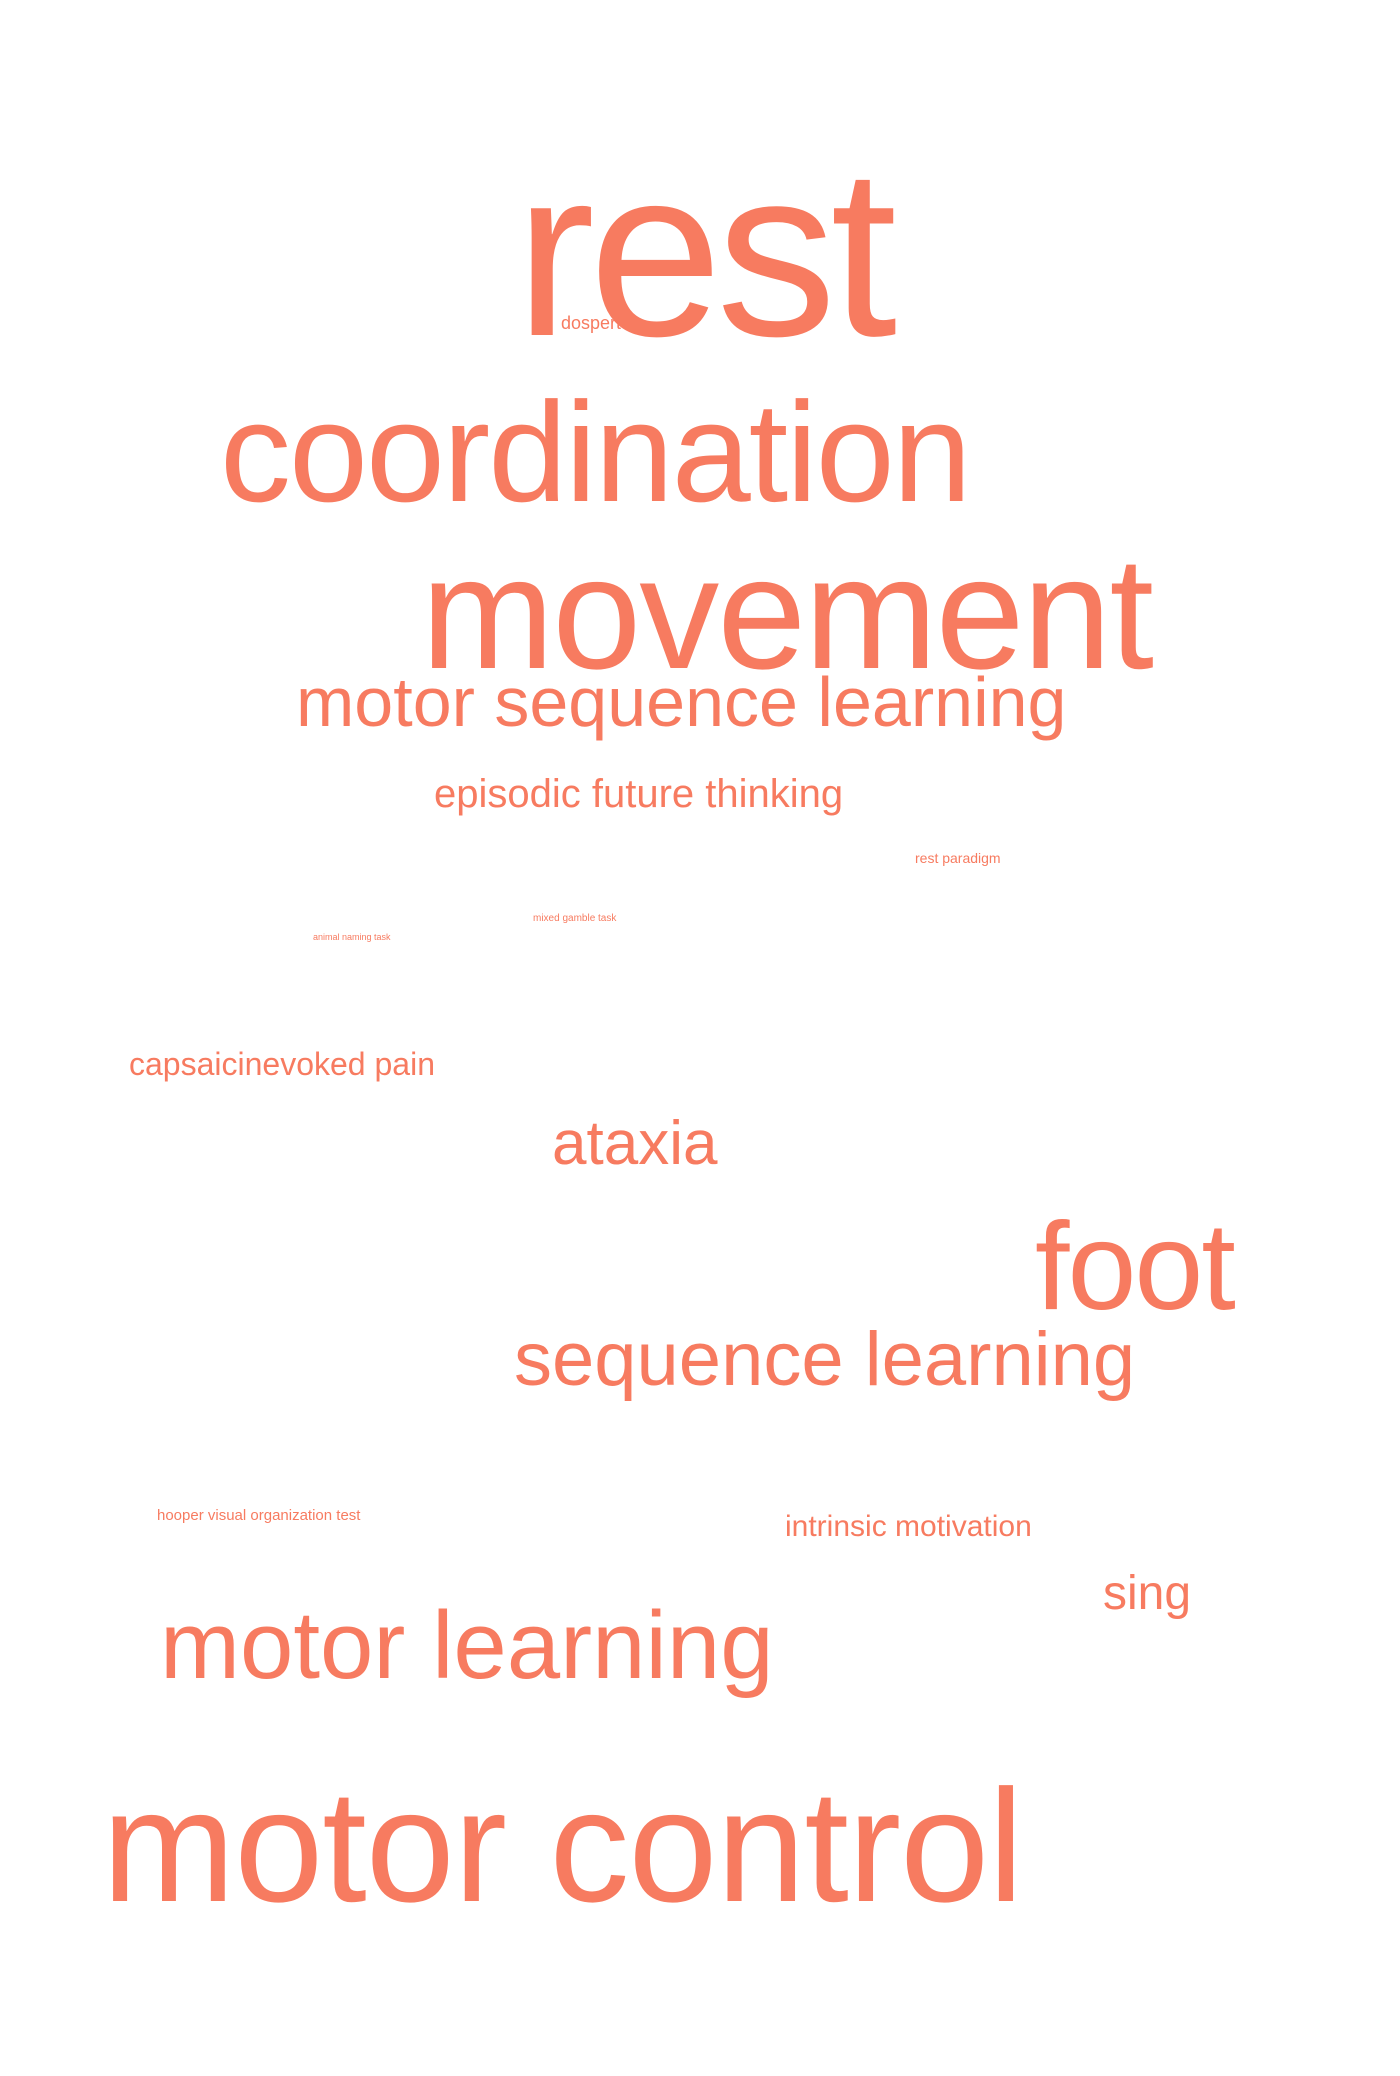  Describe the element at coordinates (958, 858) in the screenshot. I see `word-rest-paradigm: rest paradigm` at that location.